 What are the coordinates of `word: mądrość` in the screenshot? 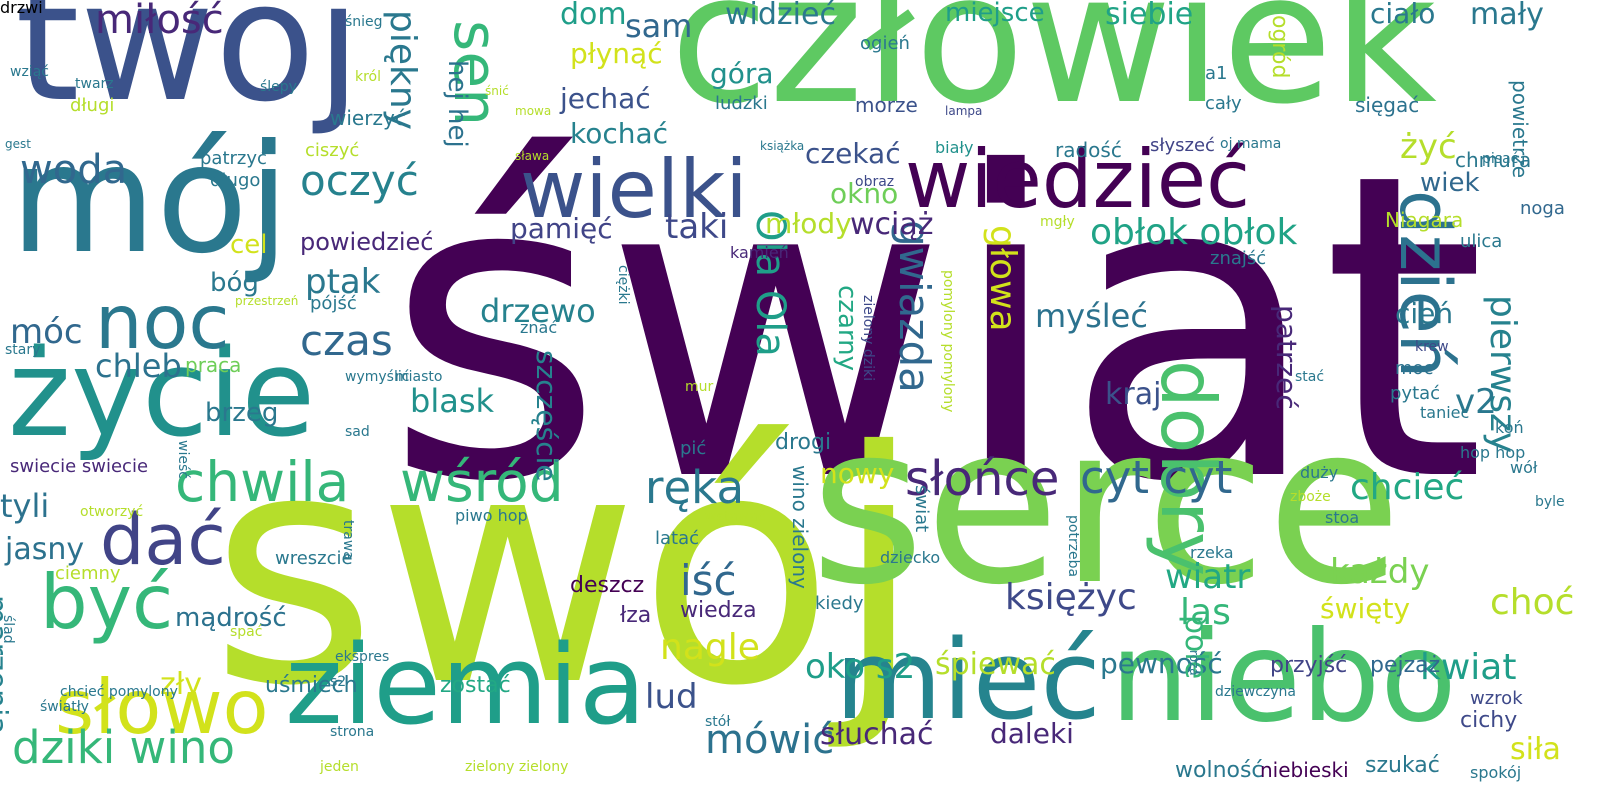 It's located at (231, 618).